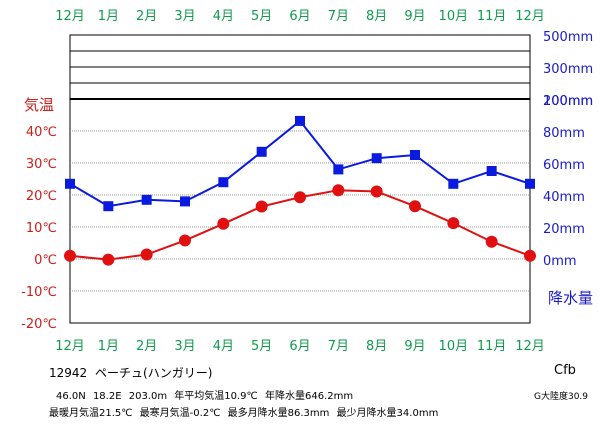 The height and width of the screenshot is (425, 611). What do you see at coordinates (261, 16) in the screenshot?
I see `top-month-label: 5月` at bounding box center [261, 16].